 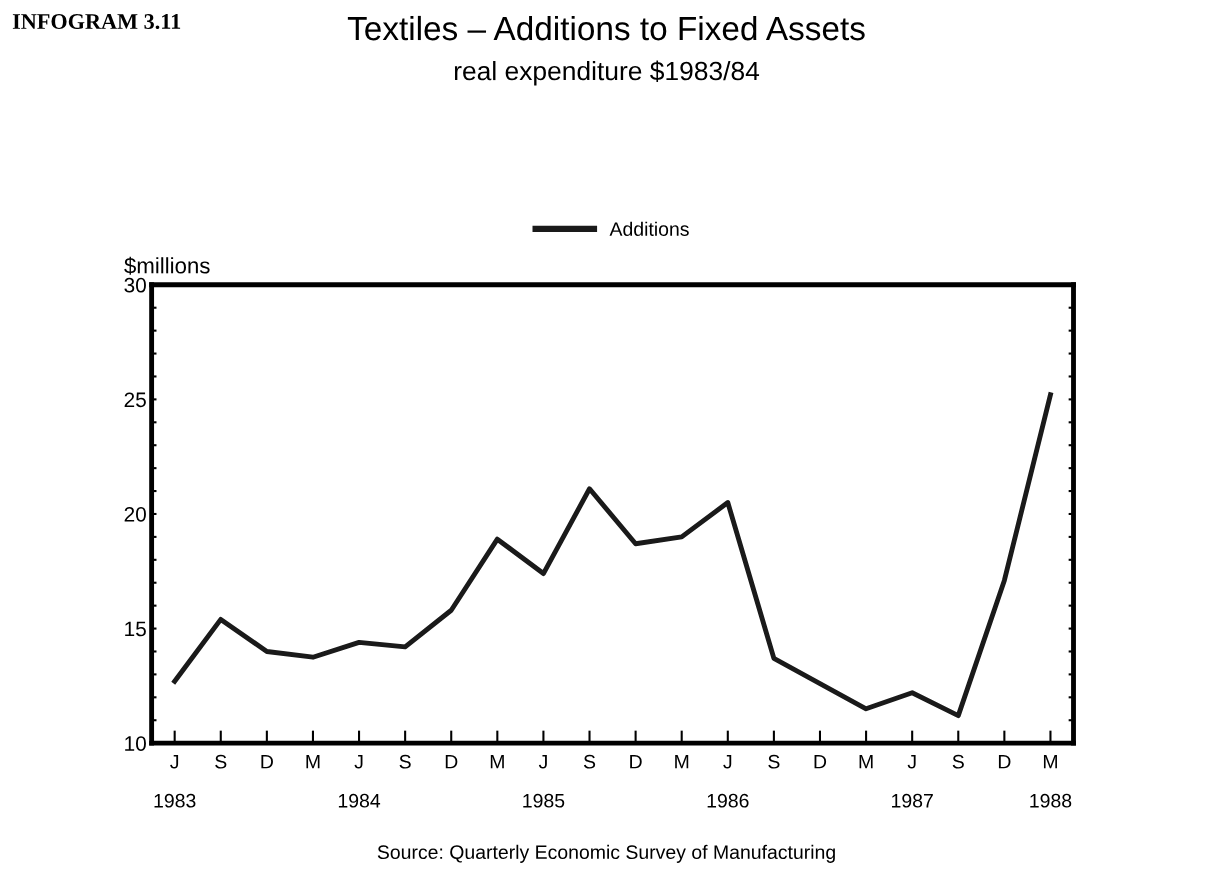 I want to click on category-label: J 1984, so click(x=359, y=781).